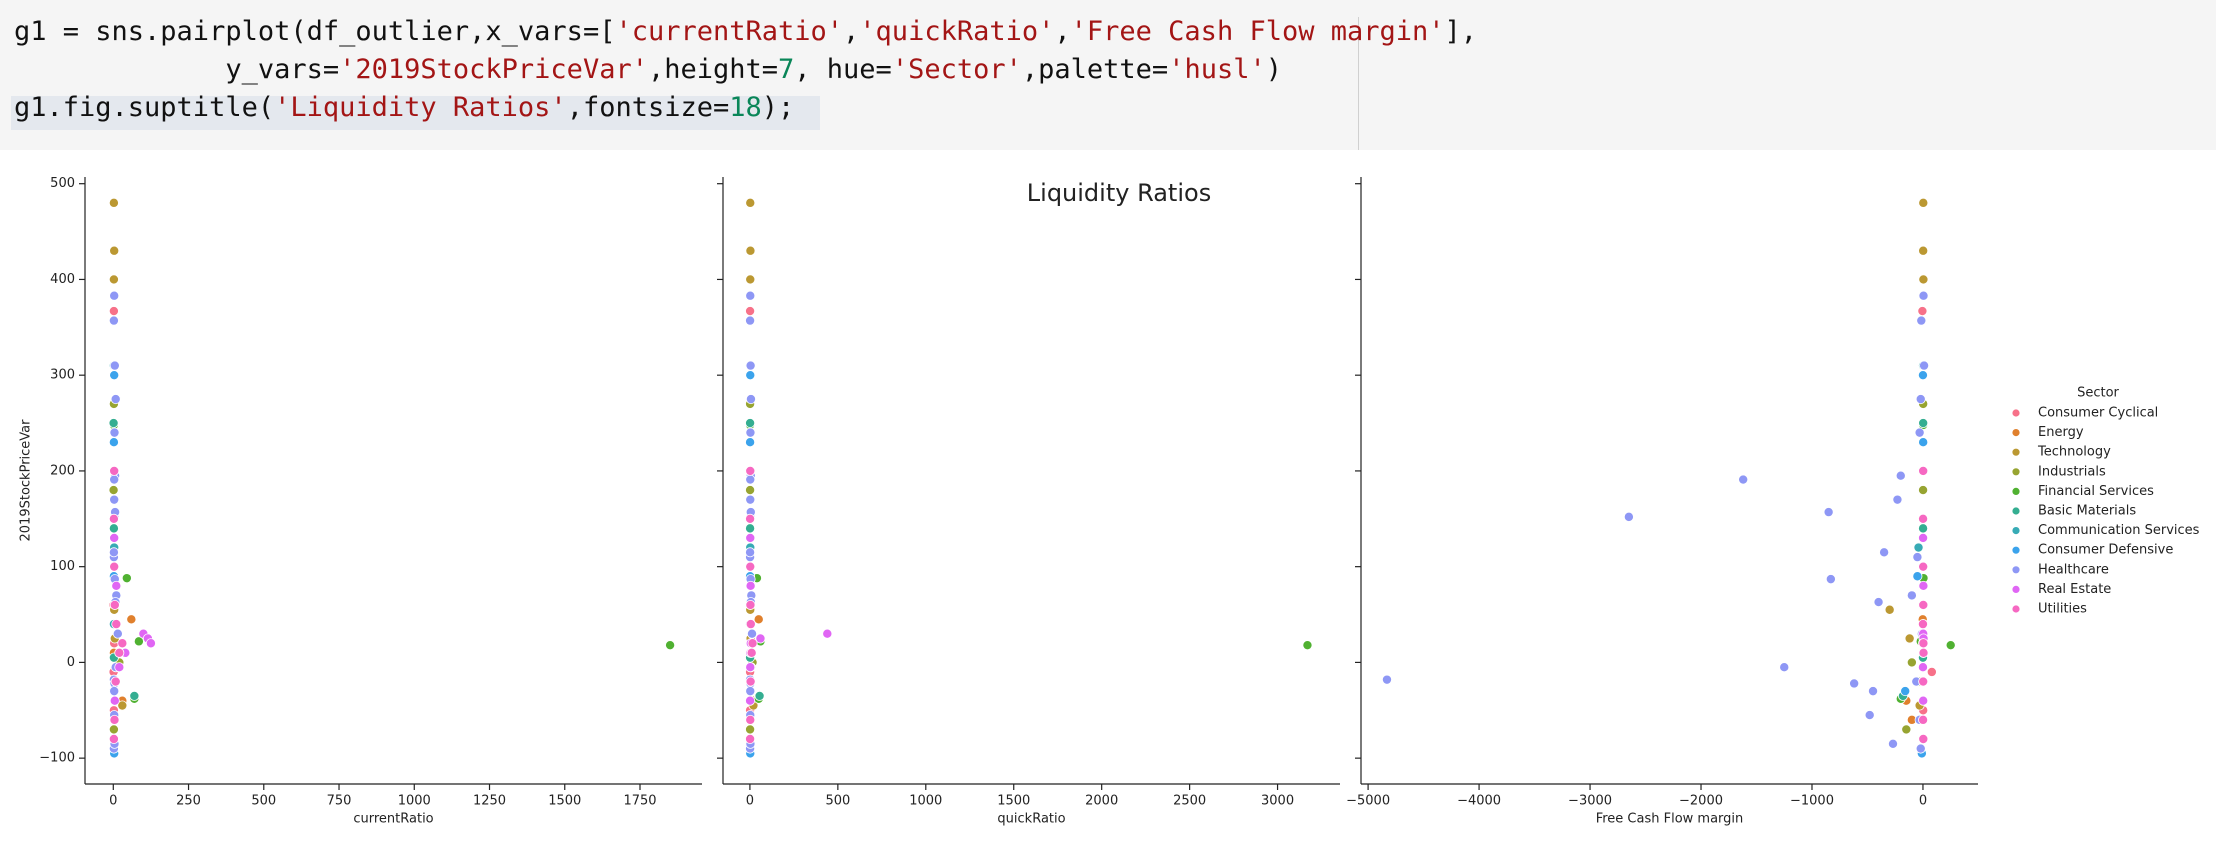 This screenshot has height=848, width=2216. What do you see at coordinates (57, 758) in the screenshot?
I see `y-tick-label: −100` at bounding box center [57, 758].